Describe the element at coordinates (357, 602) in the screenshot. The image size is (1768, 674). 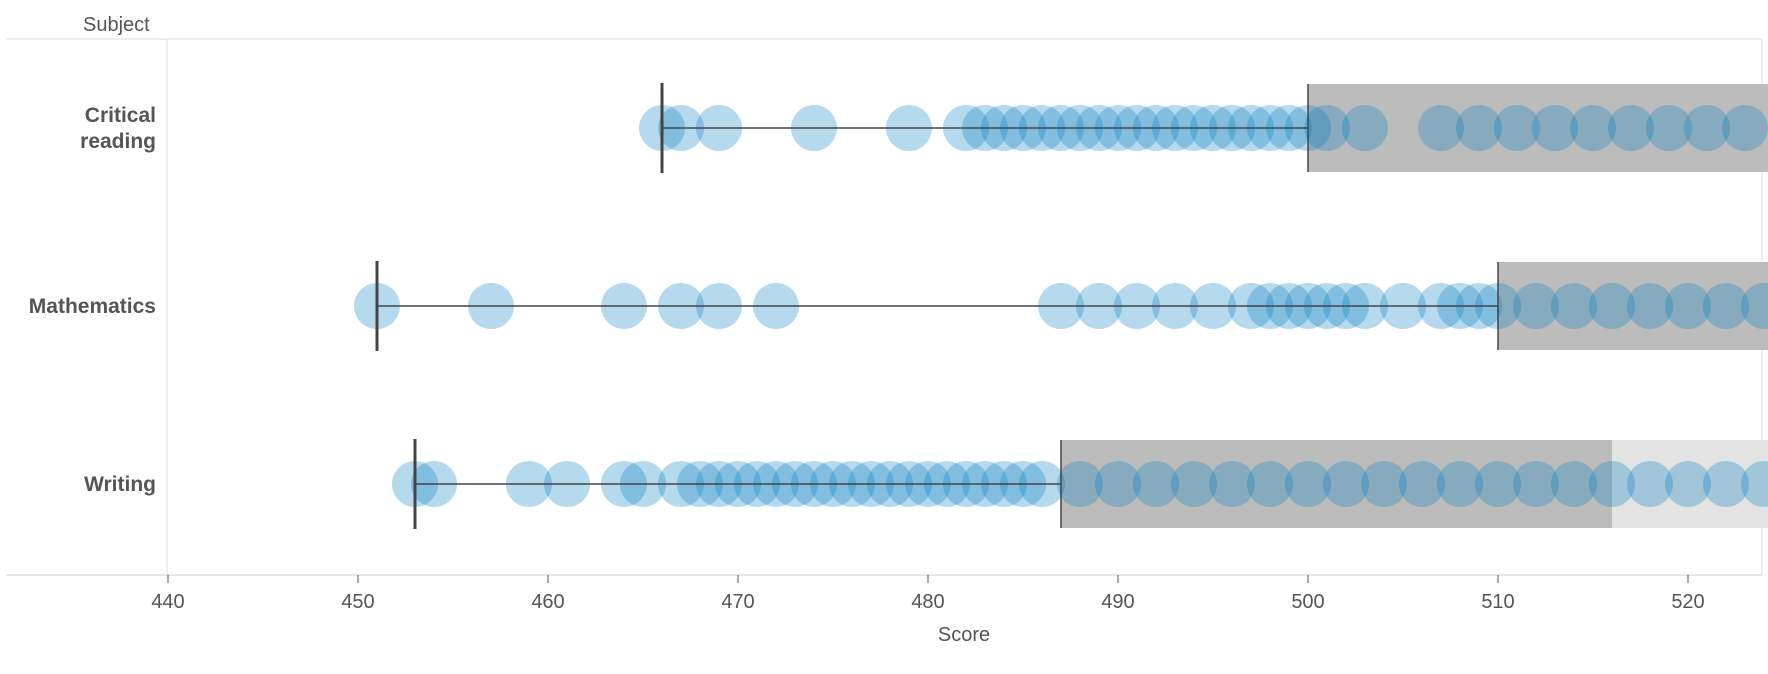
I see `x-tick-label: 450` at that location.